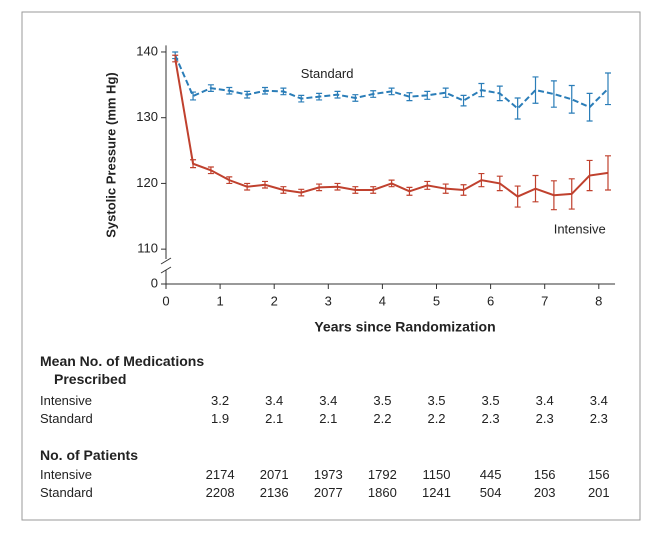 This screenshot has width=660, height=542. I want to click on x-tick-label: 7, so click(544, 300).